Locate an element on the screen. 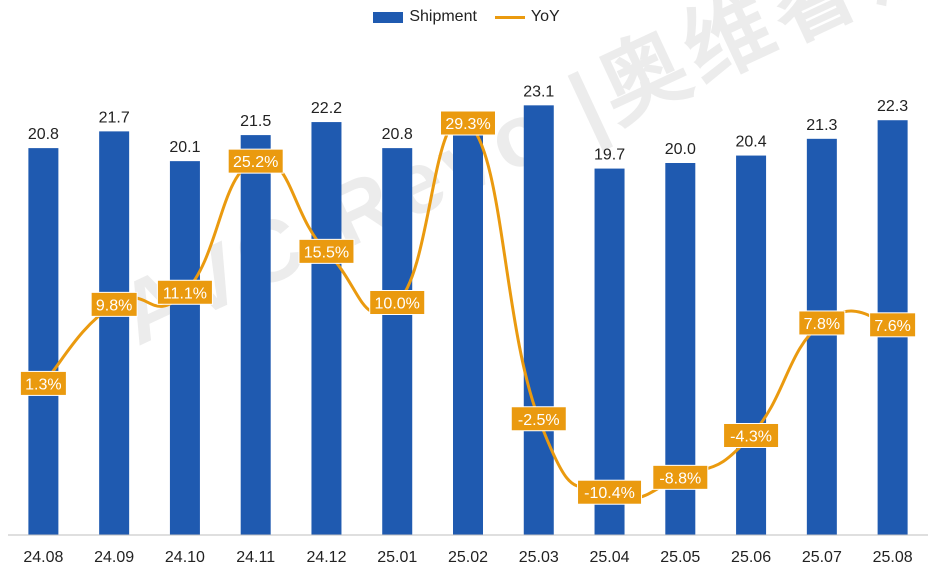 The image size is (933, 570). yoy-value-label: 7.8% is located at coordinates (822, 324).